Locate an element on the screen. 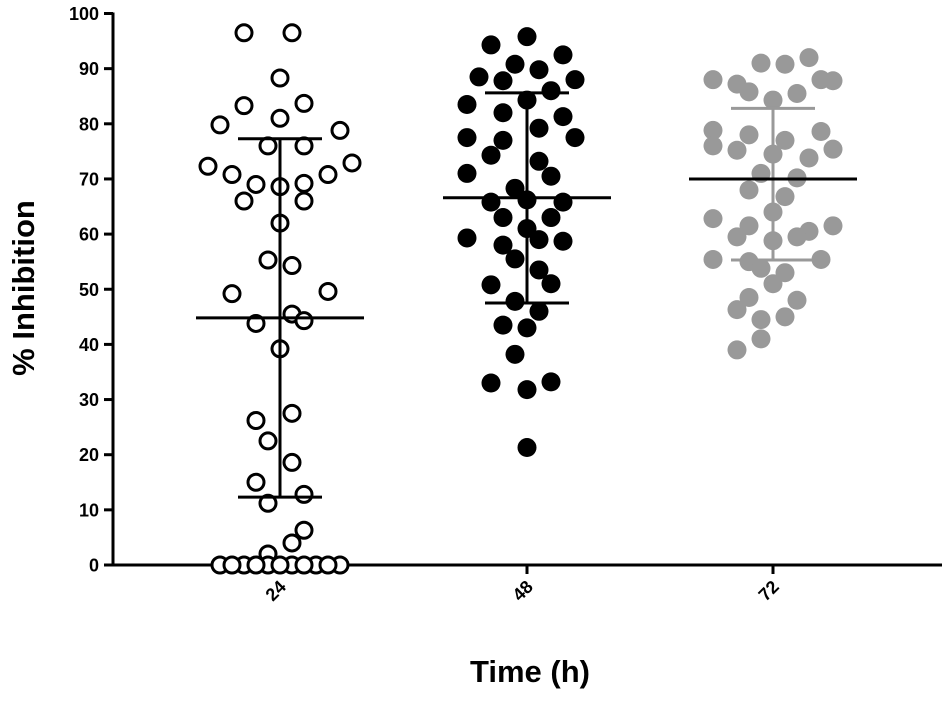 This screenshot has width=950, height=705. y-tick-label: 20 is located at coordinates (89, 455).